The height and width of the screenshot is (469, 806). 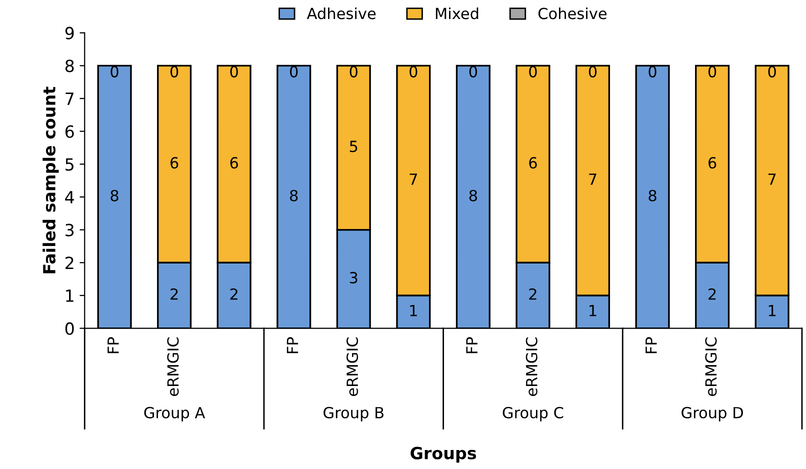 I want to click on y-axis-title: Failed sample count, so click(x=50, y=180).